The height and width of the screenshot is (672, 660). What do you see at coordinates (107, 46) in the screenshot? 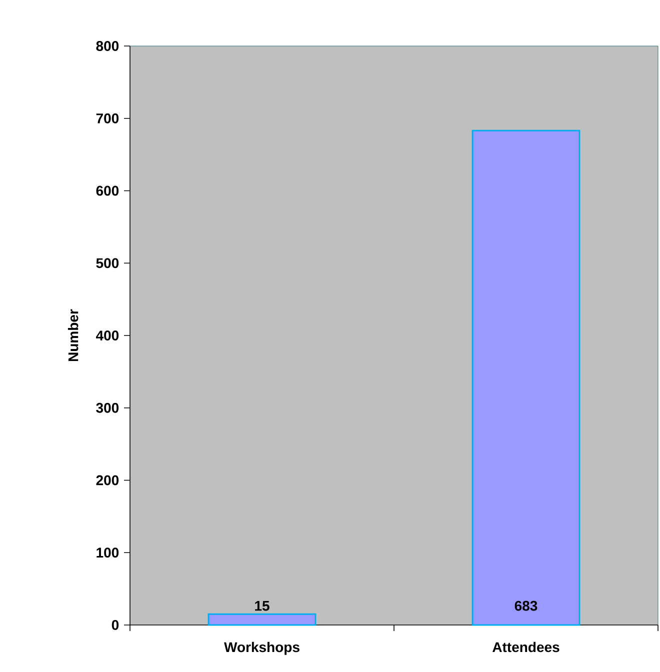
I see `y-tick-label: 800` at bounding box center [107, 46].